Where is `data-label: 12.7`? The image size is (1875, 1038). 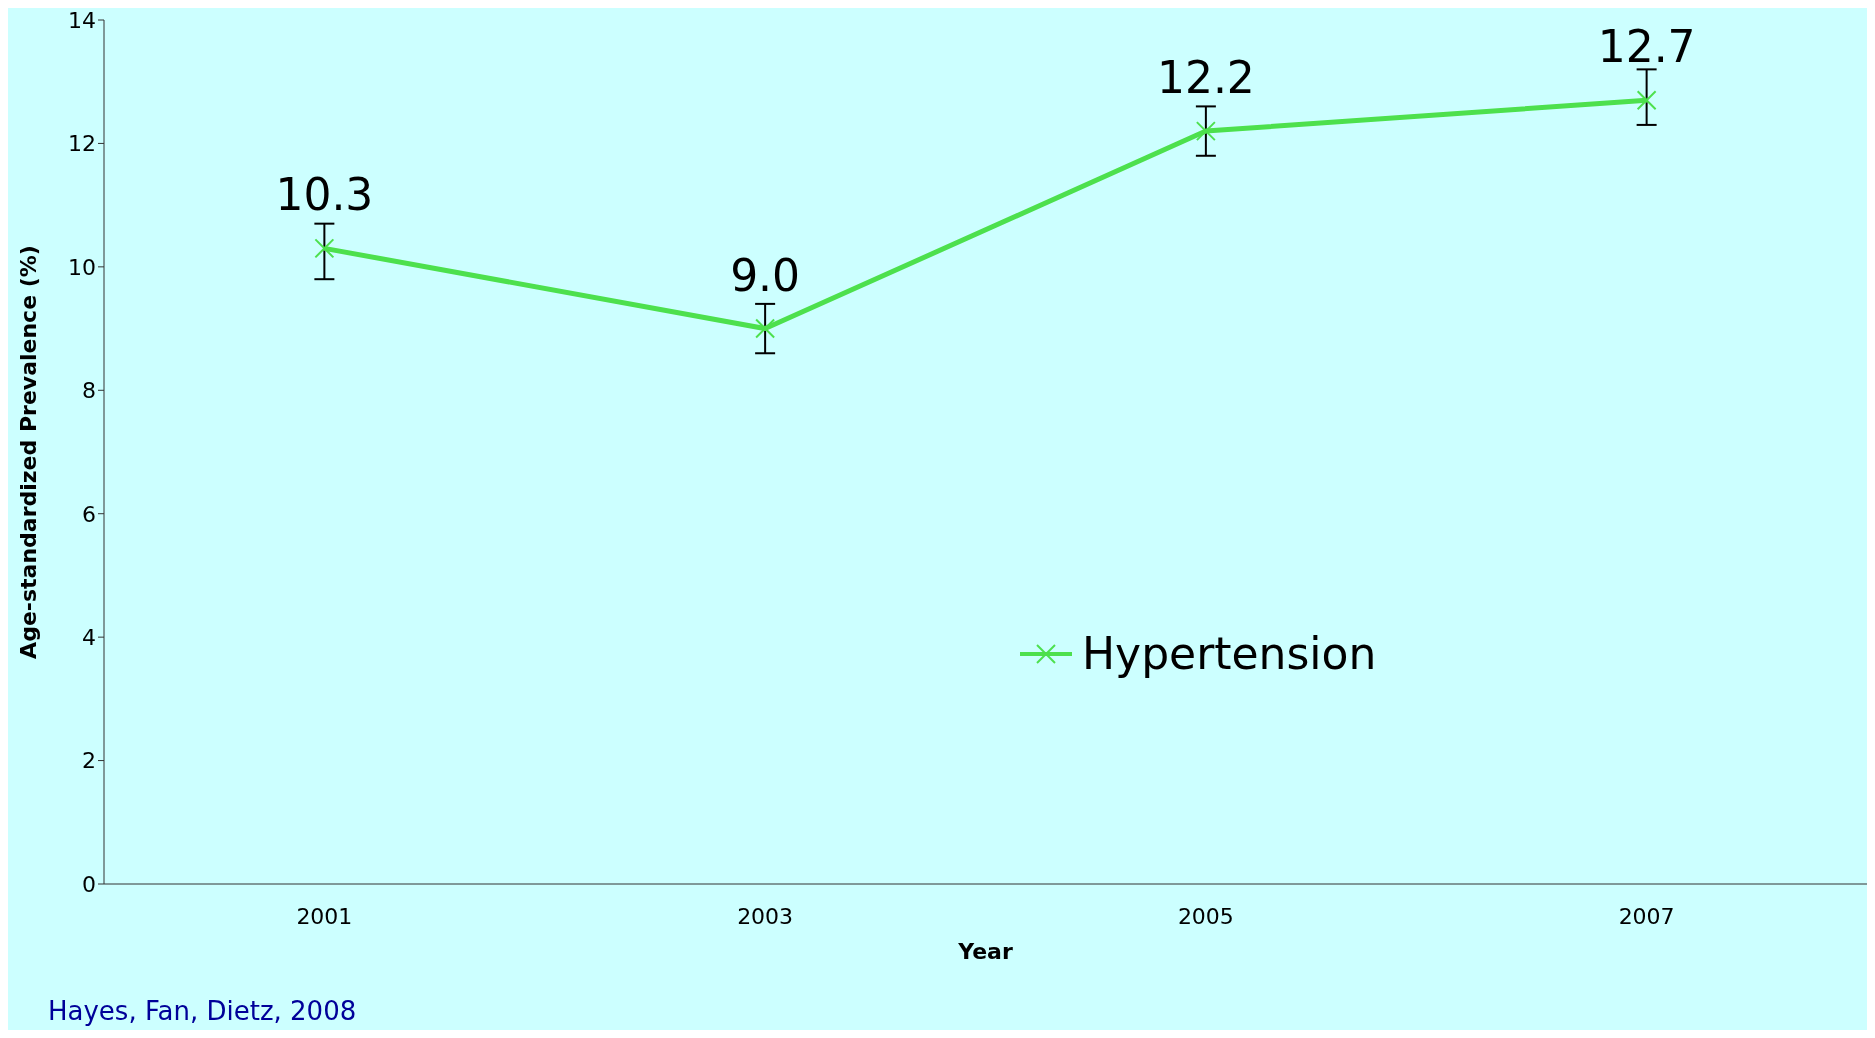
data-label: 12.7 is located at coordinates (1646, 47).